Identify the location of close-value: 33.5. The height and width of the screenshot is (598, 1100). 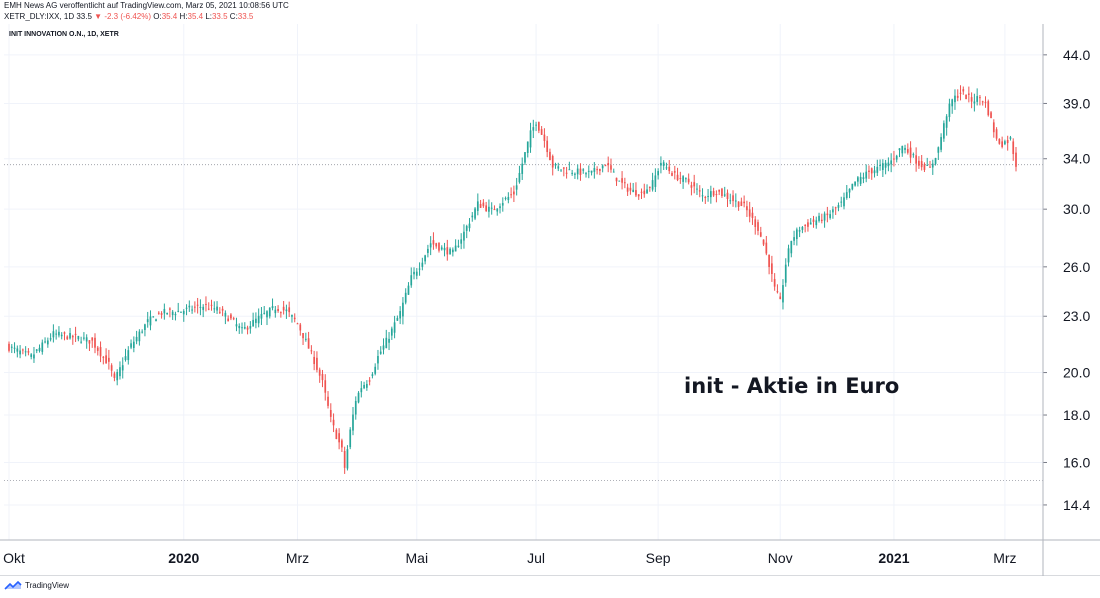
(245, 16).